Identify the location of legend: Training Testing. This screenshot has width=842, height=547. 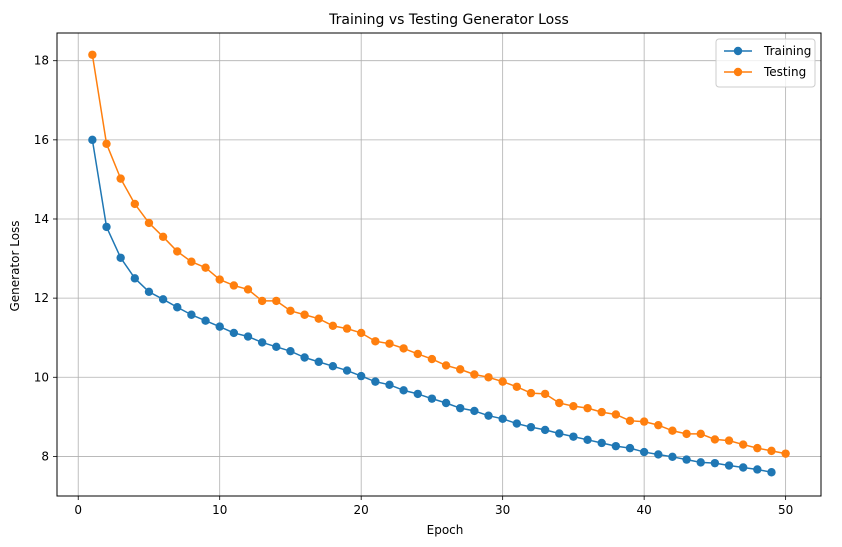
(765, 63).